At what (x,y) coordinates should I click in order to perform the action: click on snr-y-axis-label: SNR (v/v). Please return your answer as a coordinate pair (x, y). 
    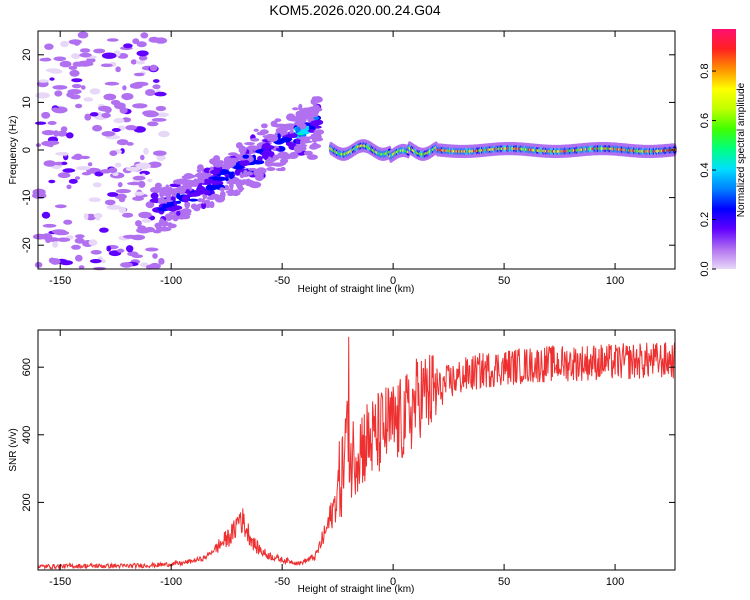
    Looking at the image, I should click on (13, 449).